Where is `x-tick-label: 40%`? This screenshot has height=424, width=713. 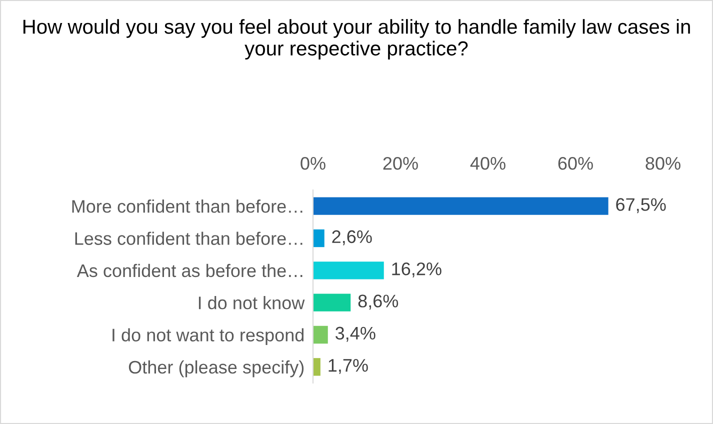
x-tick-label: 40% is located at coordinates (488, 163).